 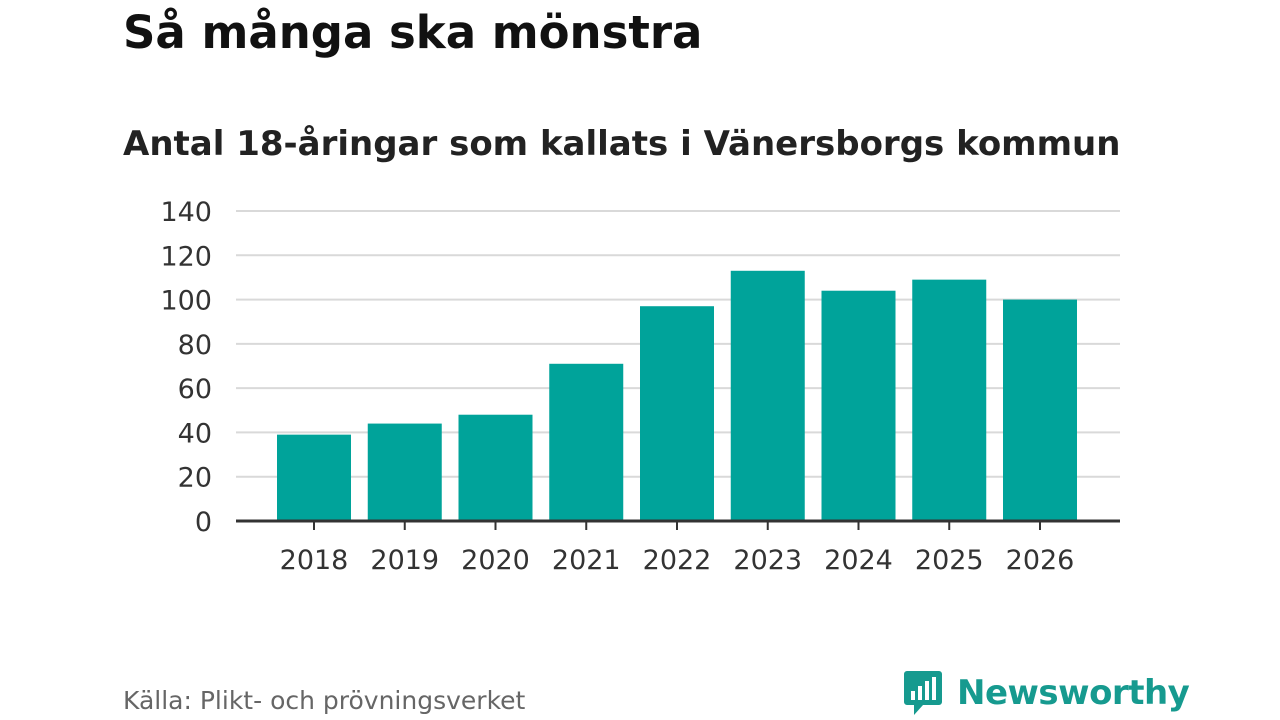 I want to click on y-tick-label: 140, so click(x=186, y=212).